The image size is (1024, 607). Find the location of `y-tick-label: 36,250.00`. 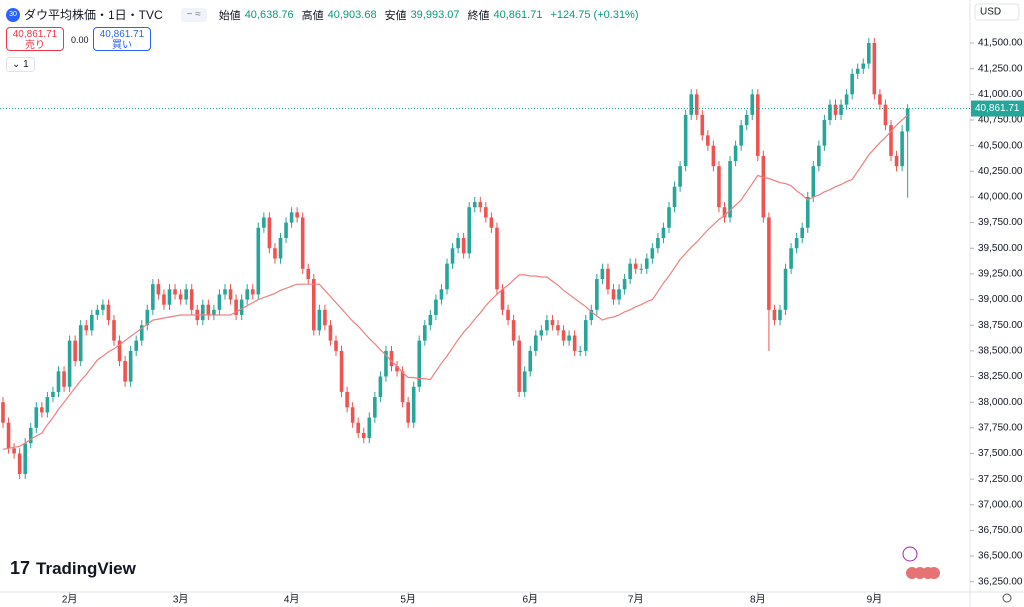

y-tick-label: 36,250.00 is located at coordinates (1000, 581).